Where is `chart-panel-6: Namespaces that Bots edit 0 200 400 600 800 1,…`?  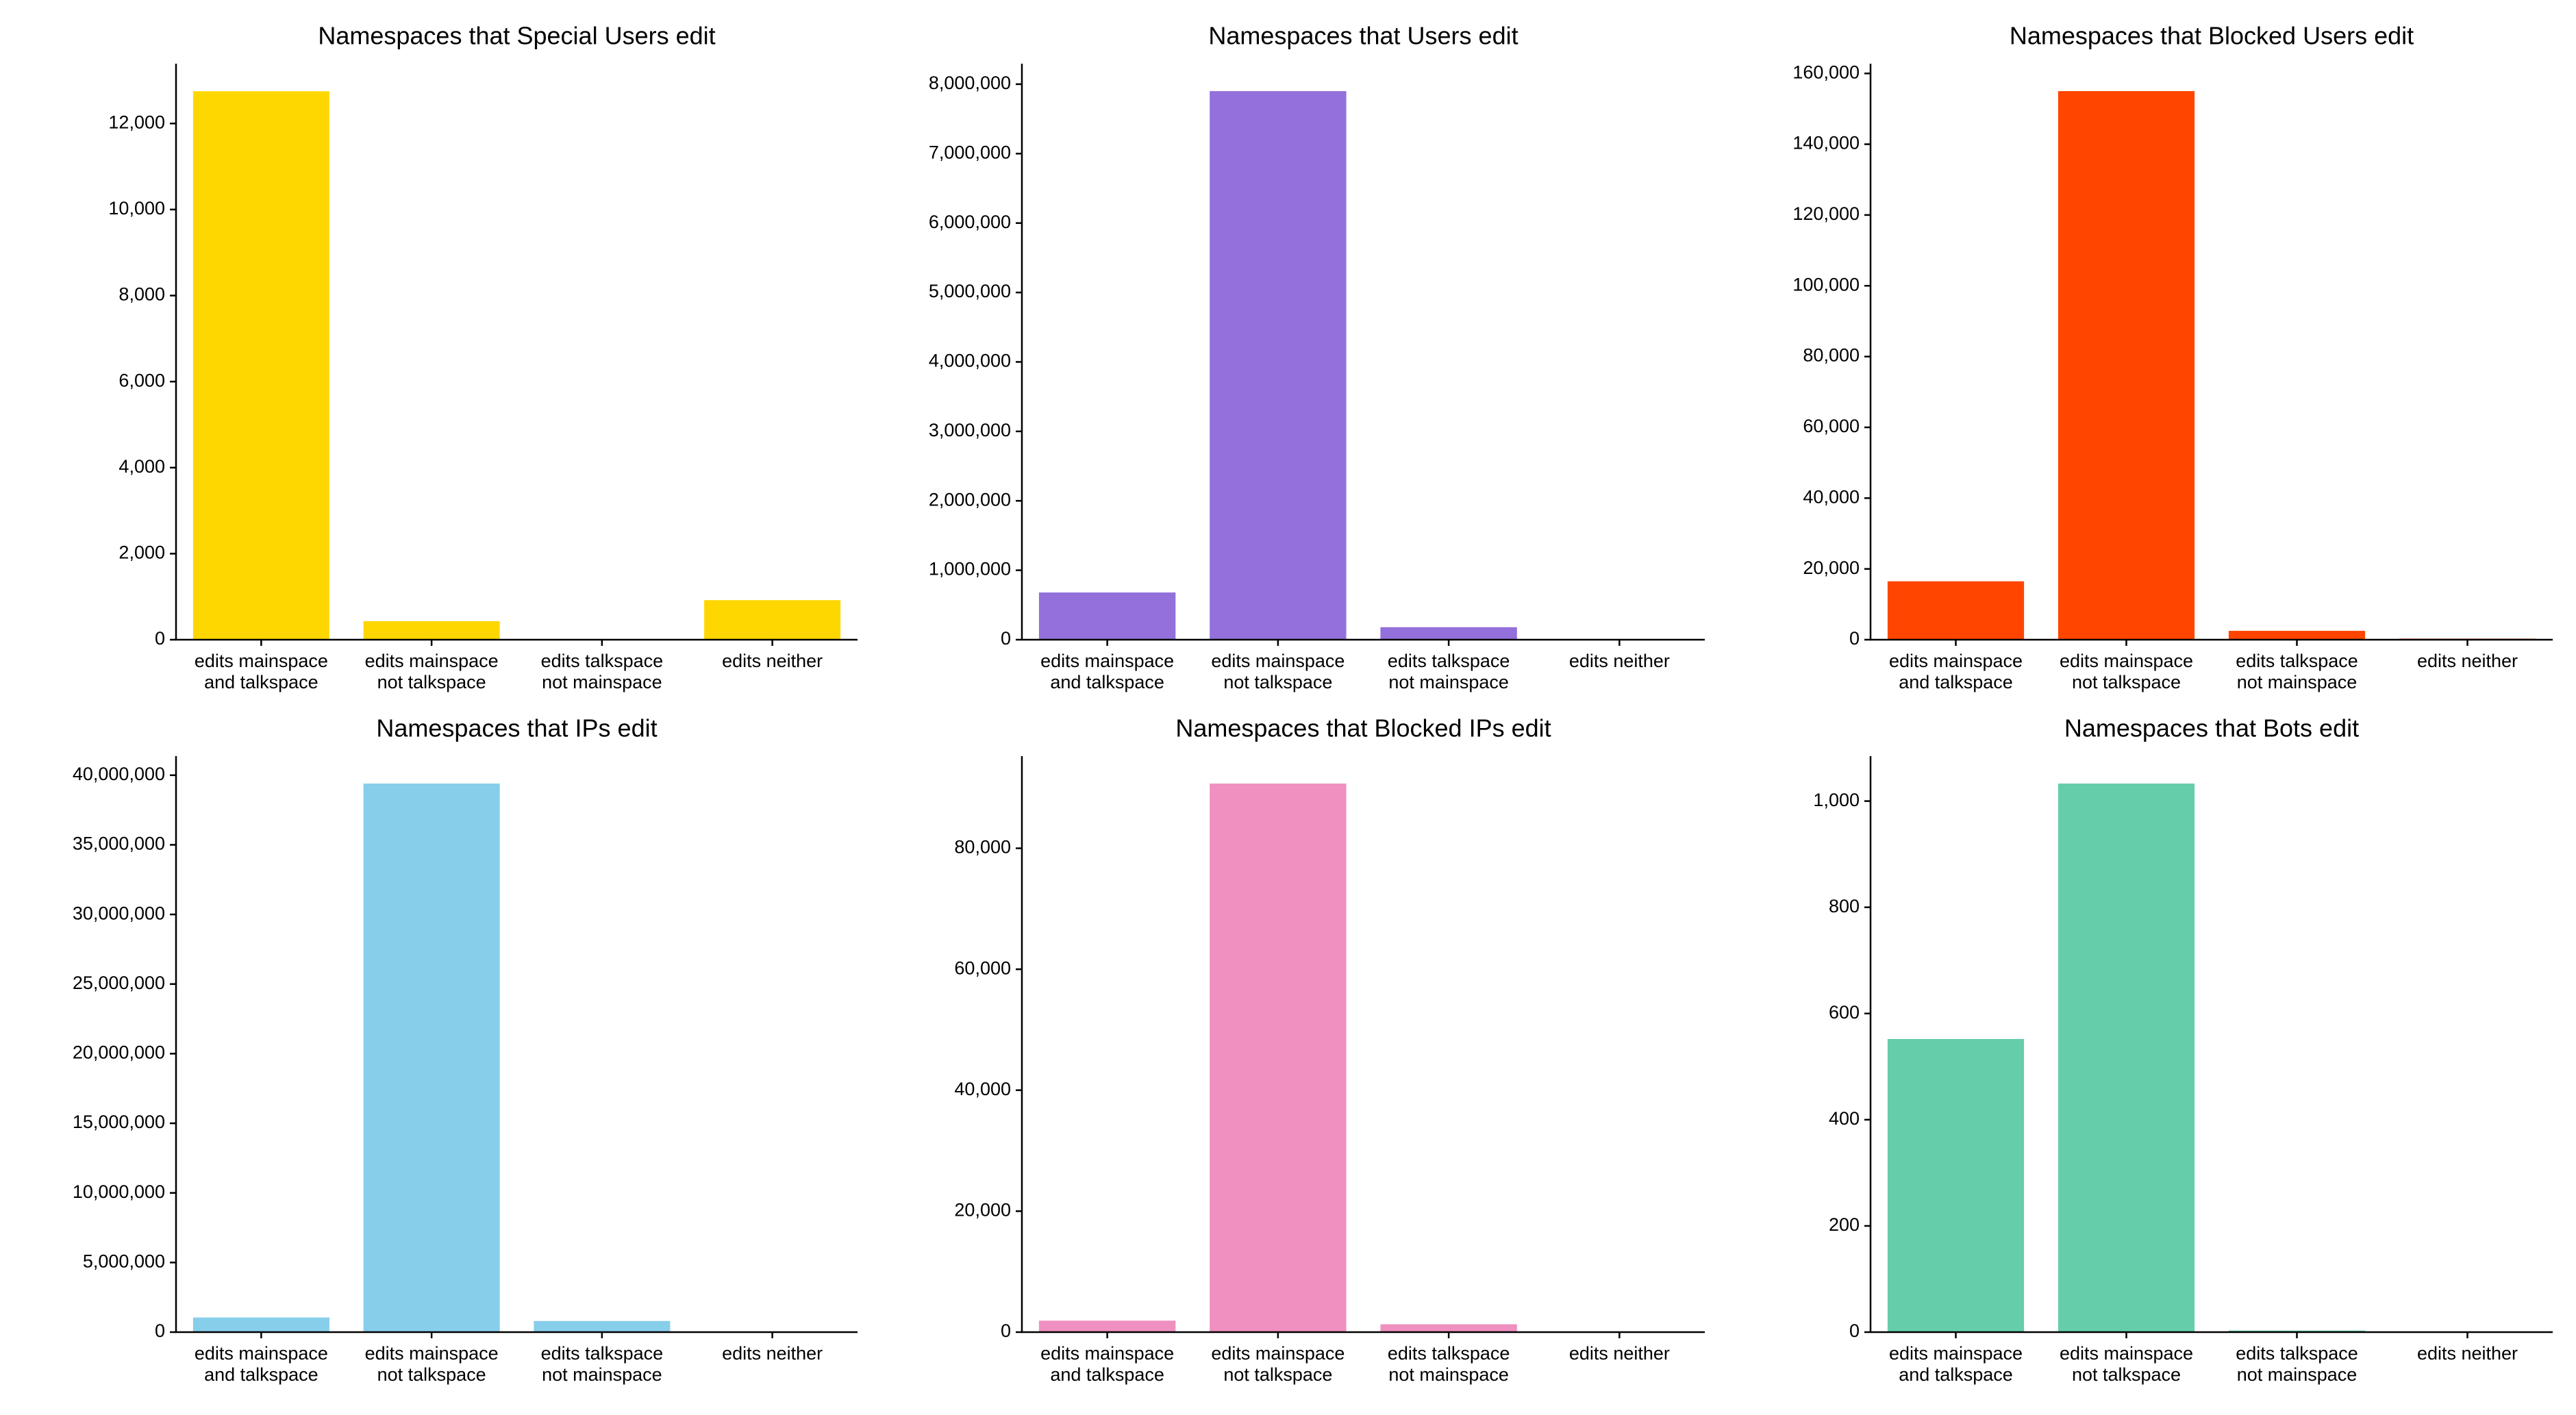
chart-panel-6: Namespaces that Bots edit 0 200 400 600 800 1,… is located at coordinates (2183, 1049).